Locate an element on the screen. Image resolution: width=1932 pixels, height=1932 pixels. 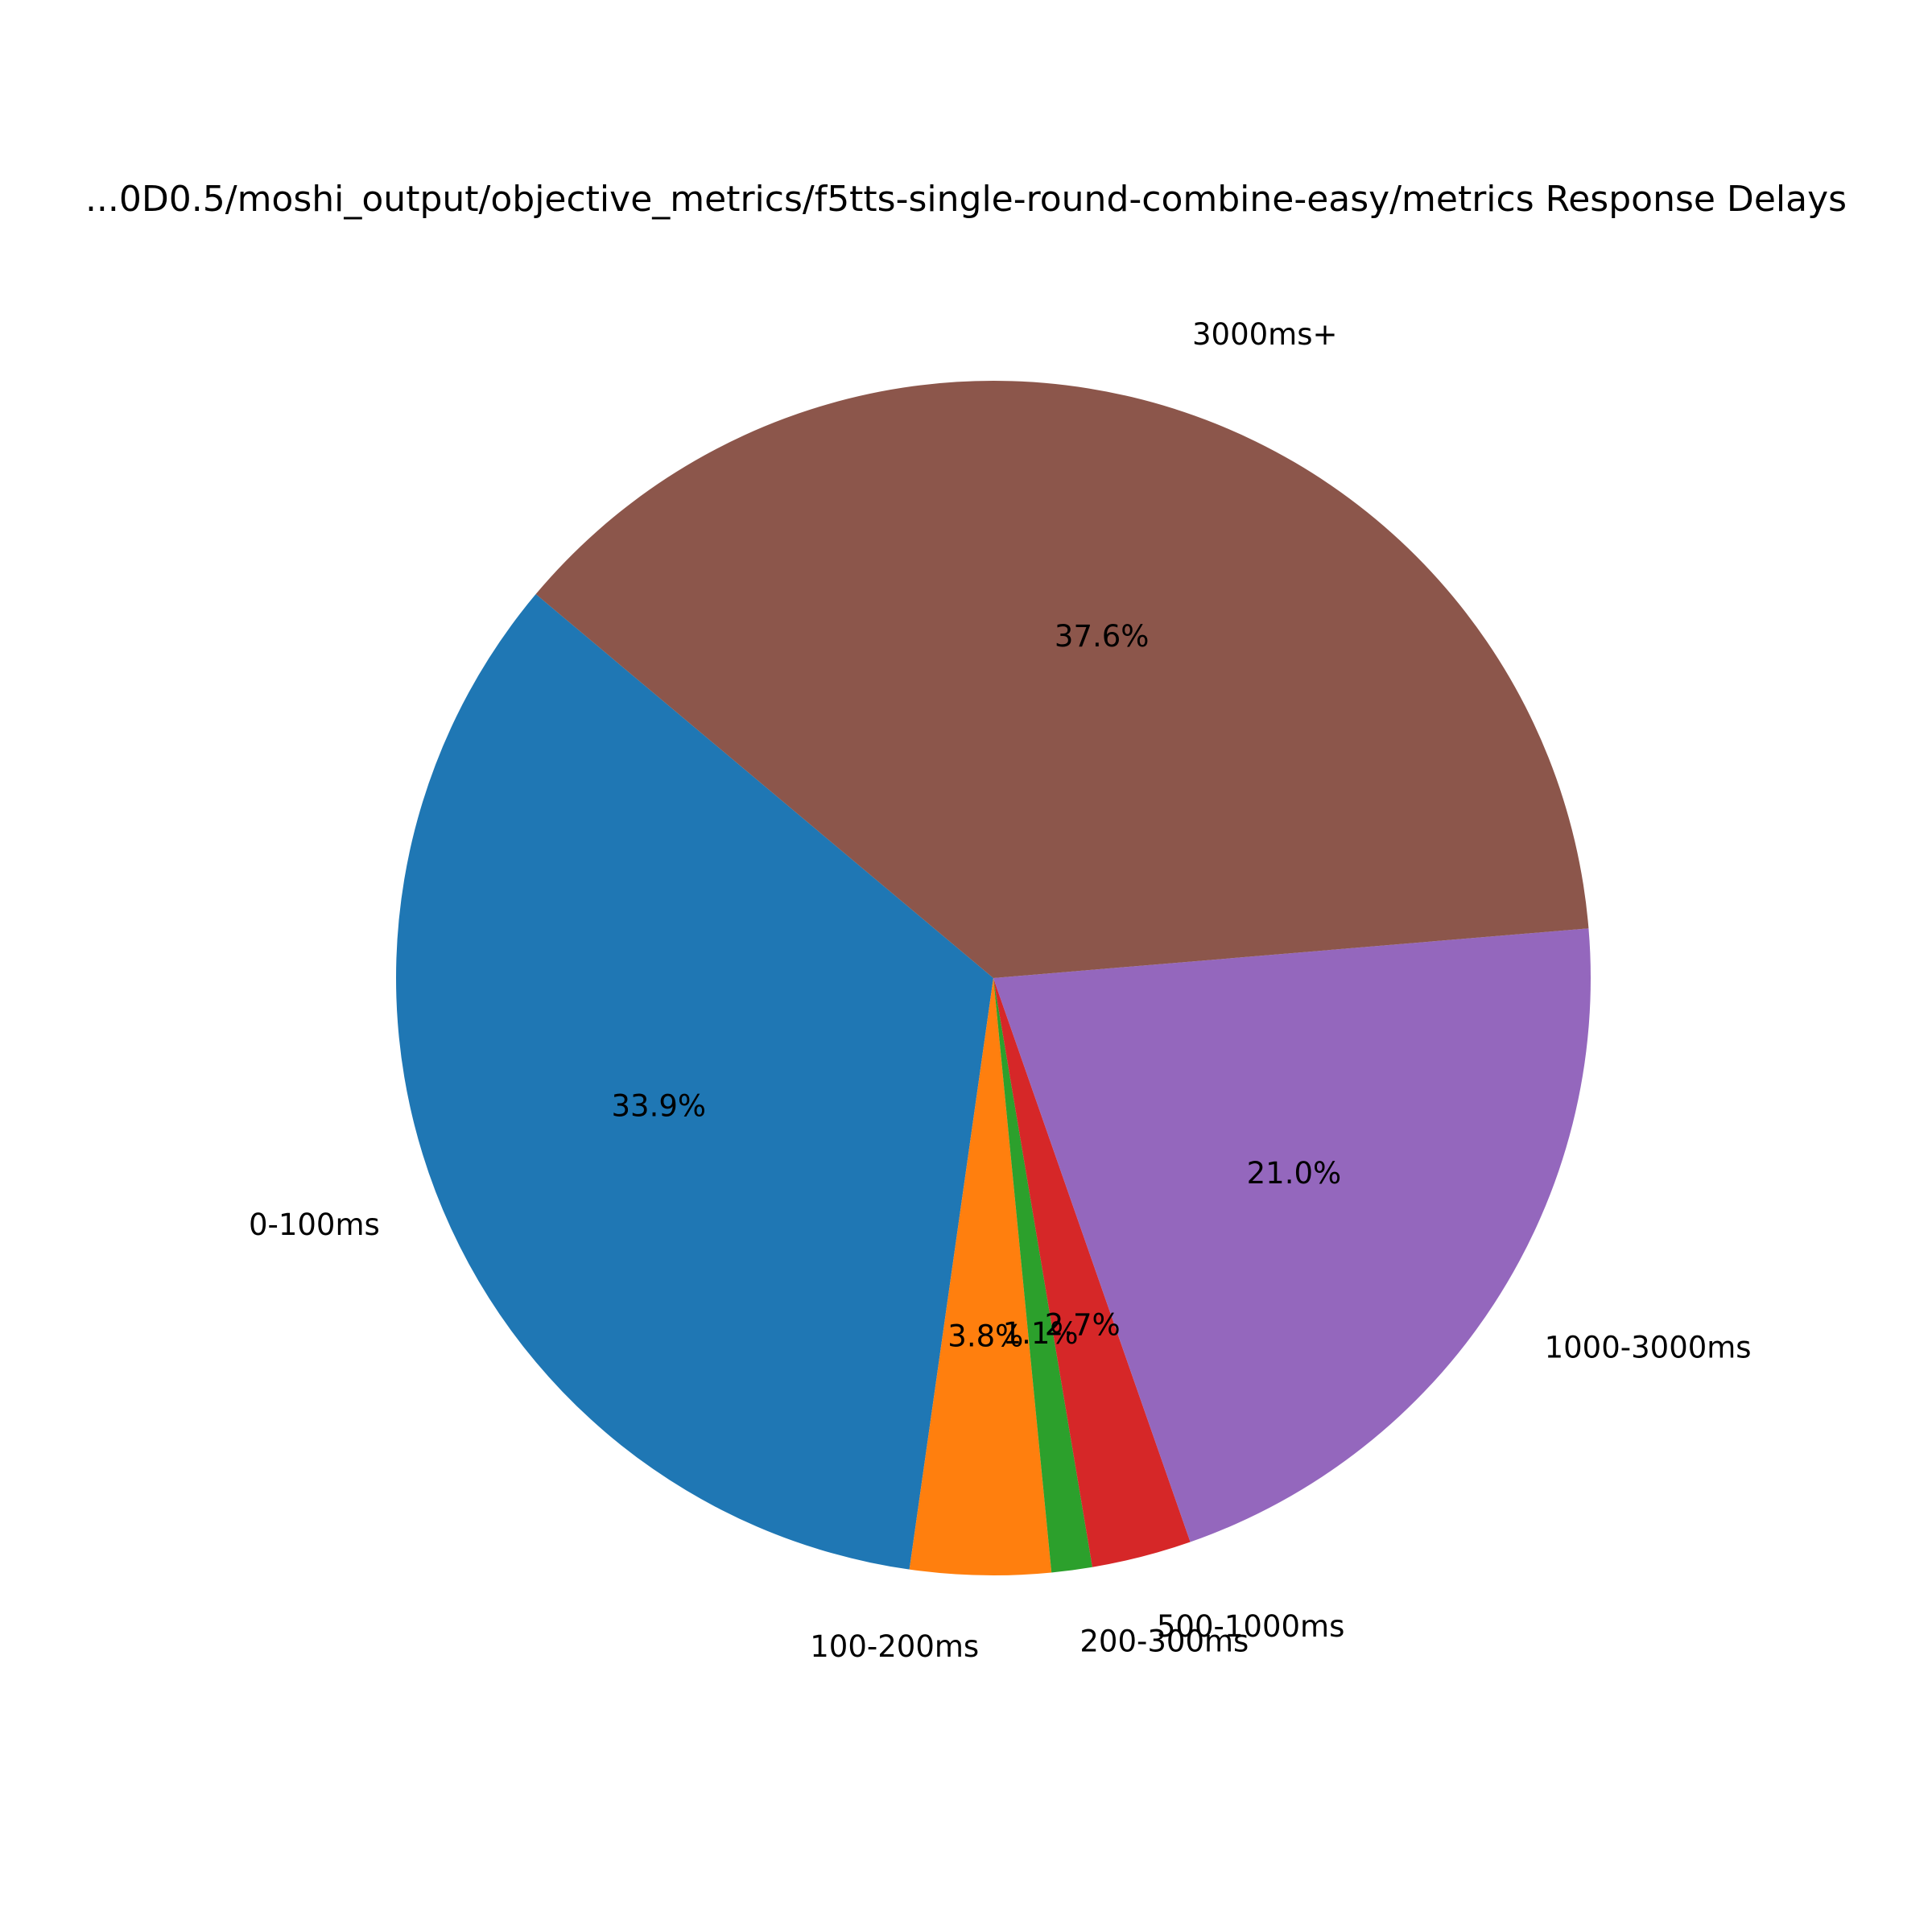
slice-percent-label: 37.6% is located at coordinates (1102, 636).